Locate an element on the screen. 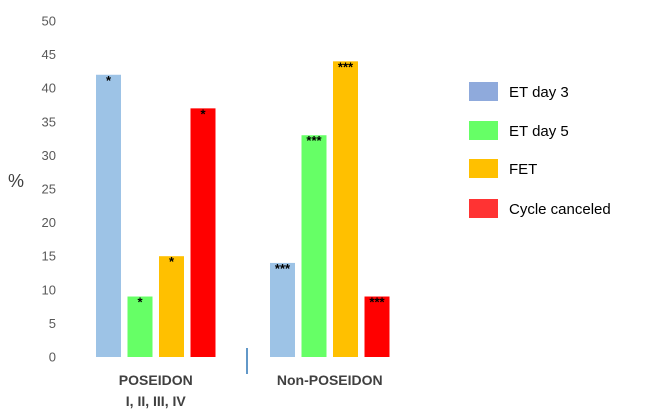 This screenshot has width=655, height=417. legend-item: FET is located at coordinates (503, 168).